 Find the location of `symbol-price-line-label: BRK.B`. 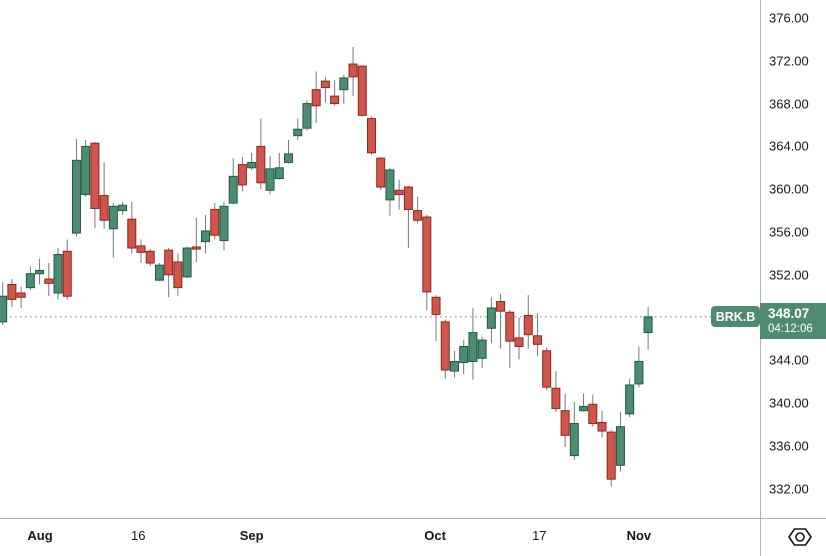

symbol-price-line-label: BRK.B is located at coordinates (735, 317).